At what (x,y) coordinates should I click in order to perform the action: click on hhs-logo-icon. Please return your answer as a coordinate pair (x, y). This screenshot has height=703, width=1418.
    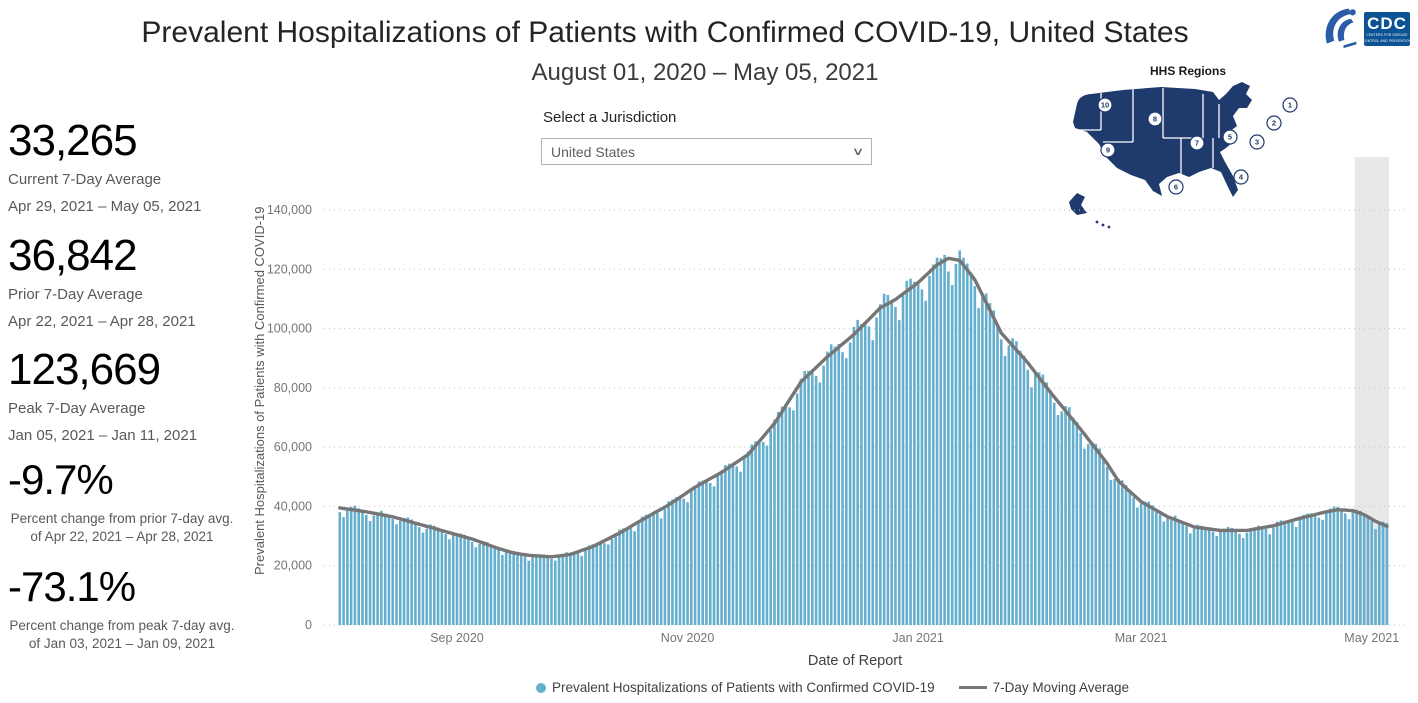
    Looking at the image, I should click on (1338, 29).